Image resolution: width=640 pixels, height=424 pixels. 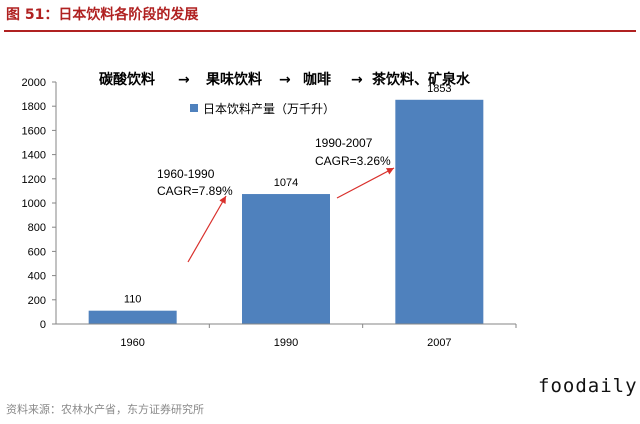 What do you see at coordinates (353, 161) in the screenshot?
I see `annotation-cagr: CAGR=3.26%` at bounding box center [353, 161].